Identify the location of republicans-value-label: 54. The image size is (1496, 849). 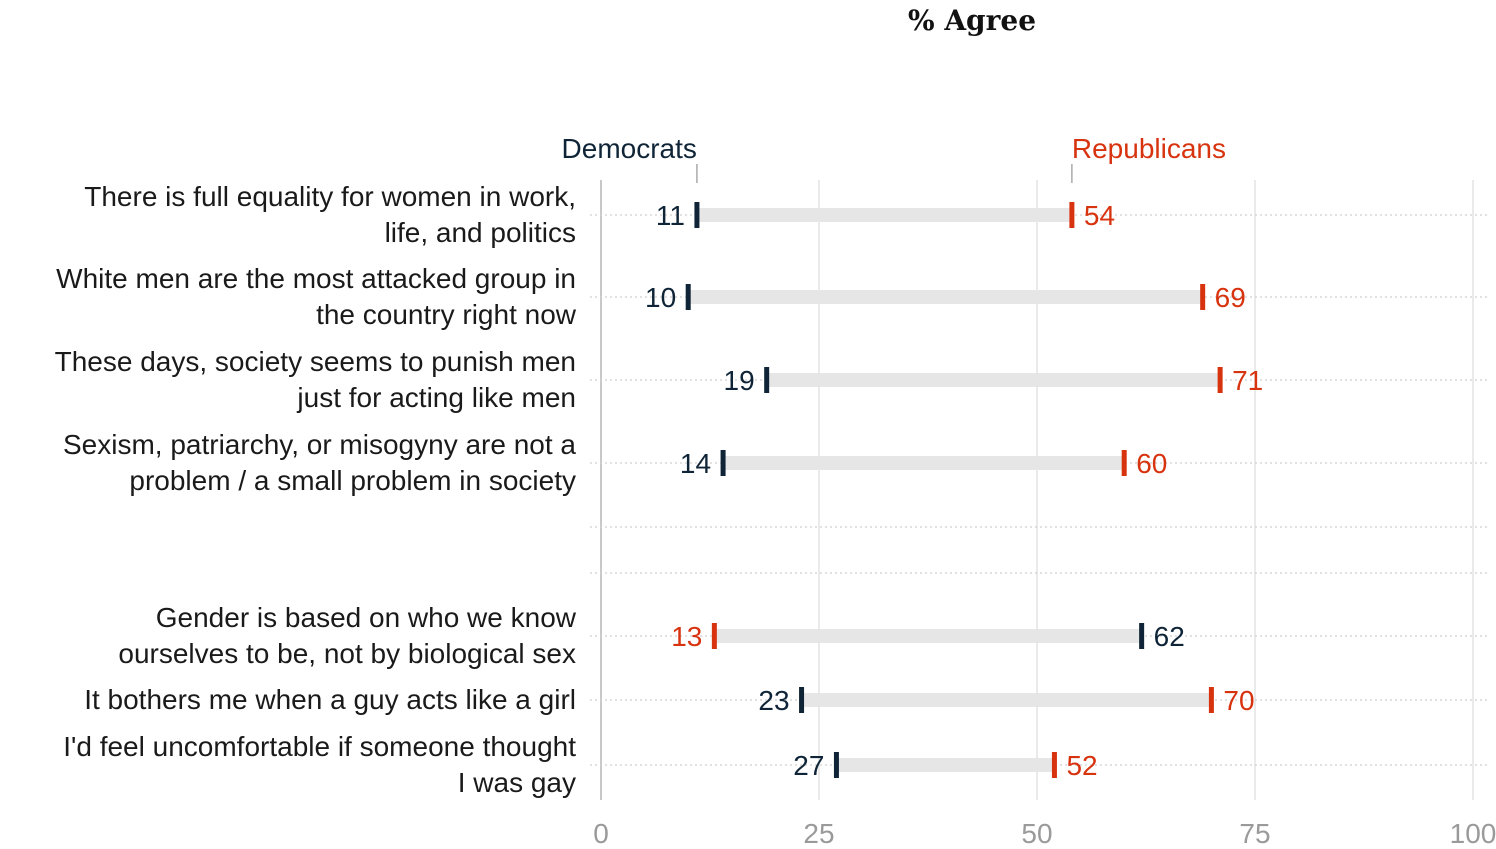
(1099, 215).